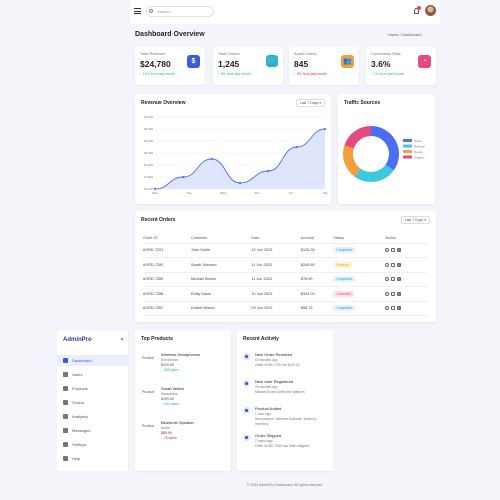 This screenshot has width=500, height=500. What do you see at coordinates (324, 66) in the screenshot?
I see `stat-card: Active Users 845 ↓ 3% from last month 👥` at bounding box center [324, 66].